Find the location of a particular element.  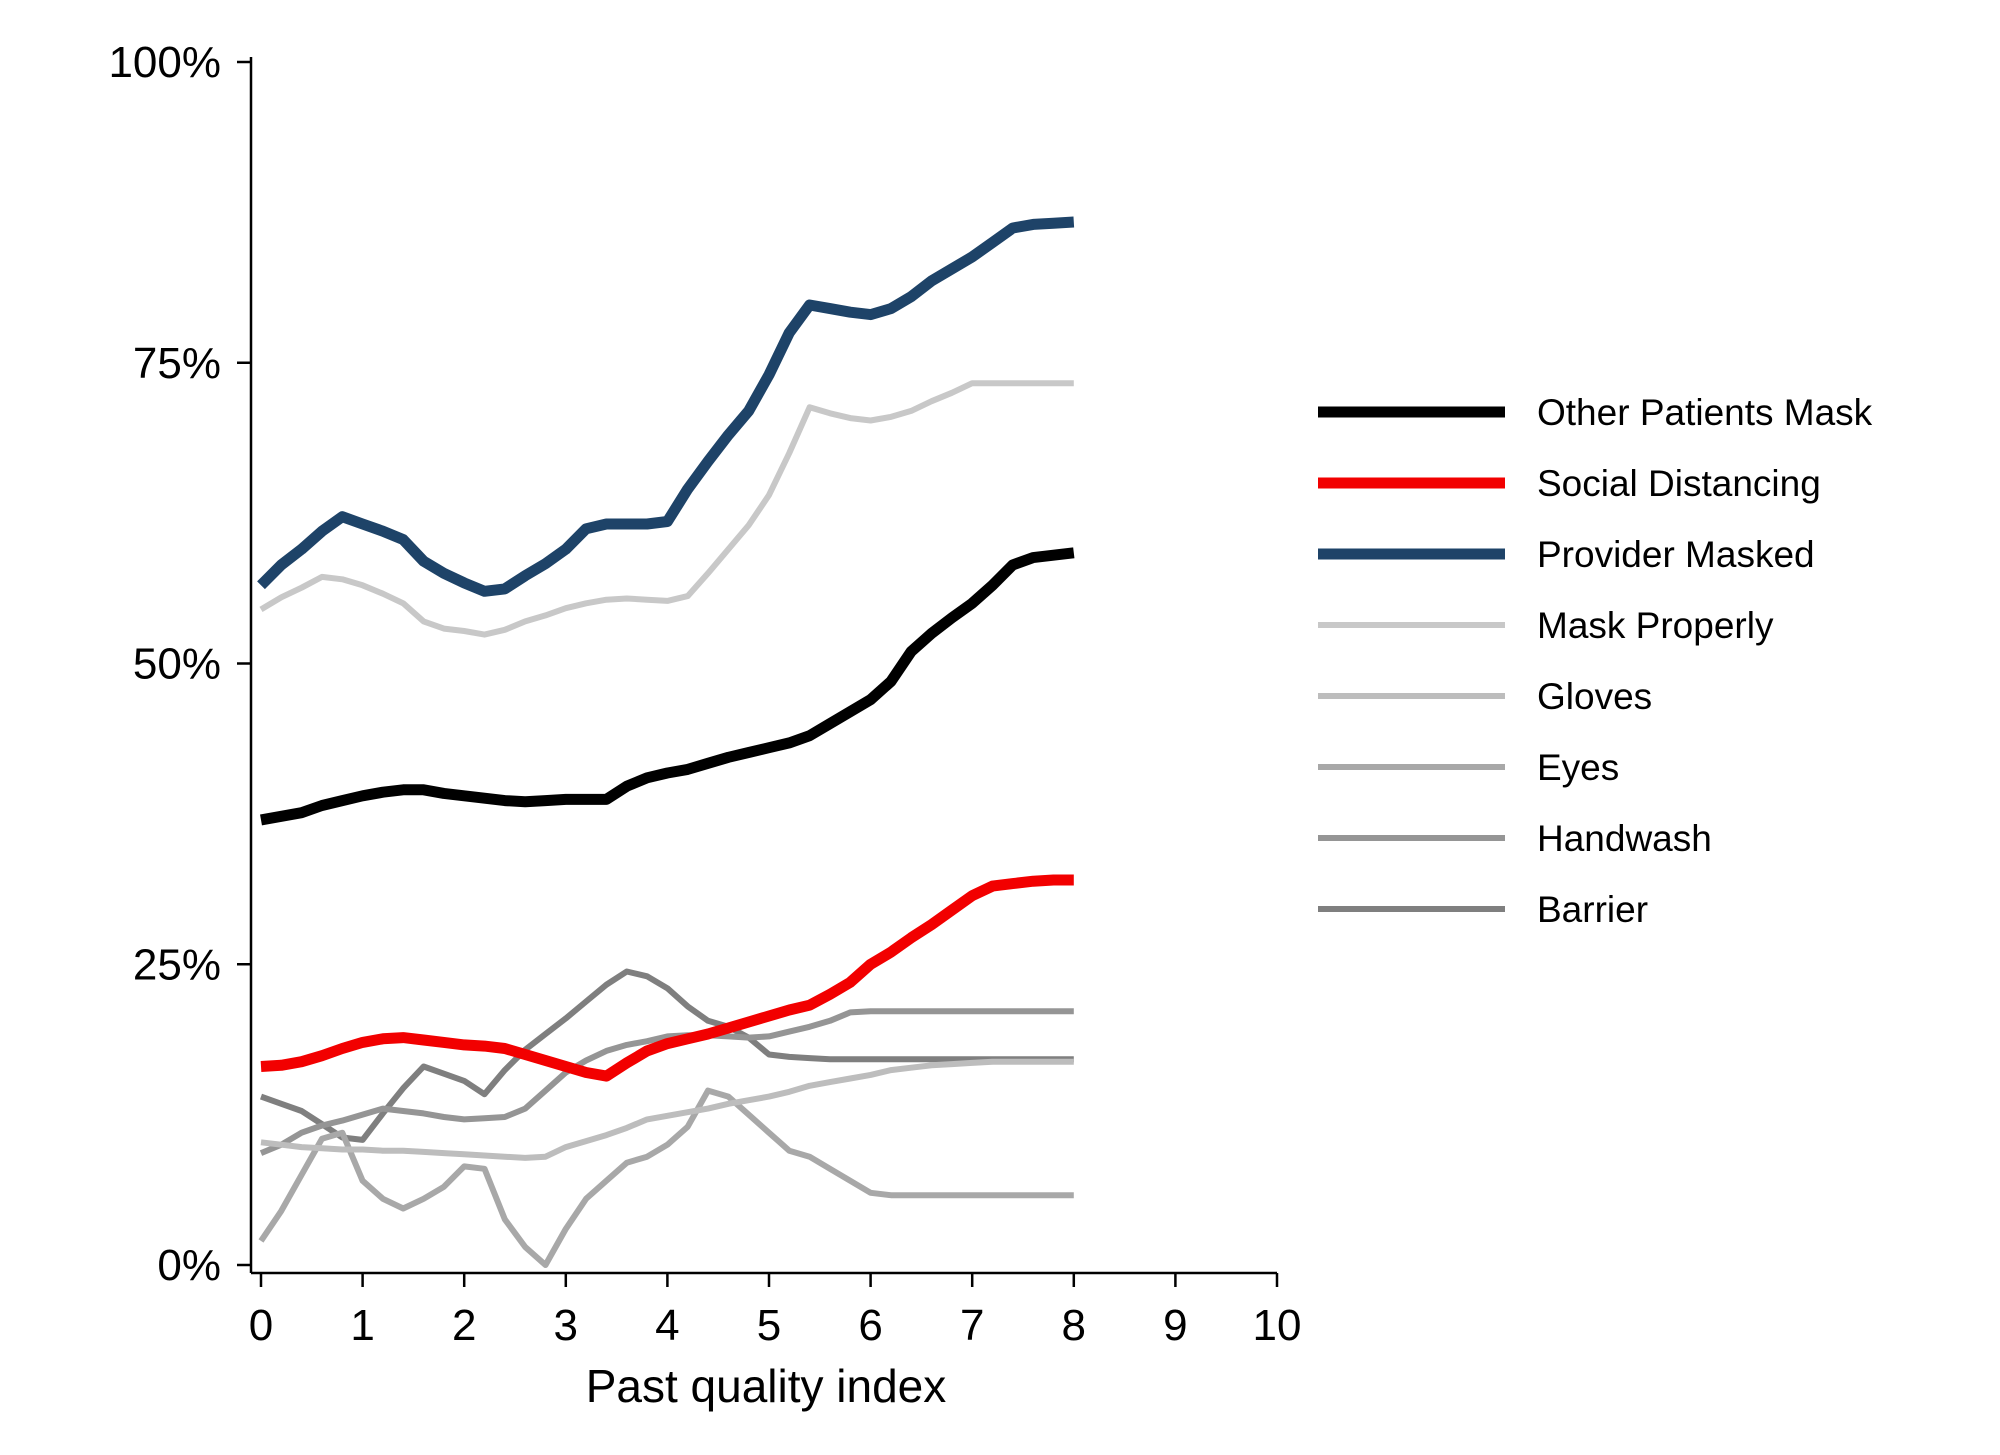

y-tick-label: 50% is located at coordinates (177, 664).